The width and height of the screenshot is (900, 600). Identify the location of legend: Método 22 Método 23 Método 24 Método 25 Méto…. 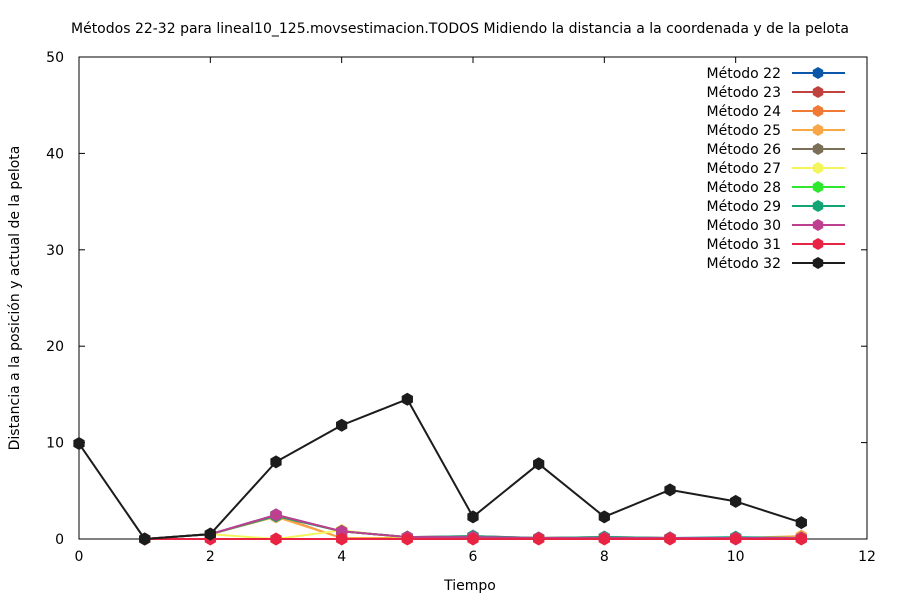
(776, 169).